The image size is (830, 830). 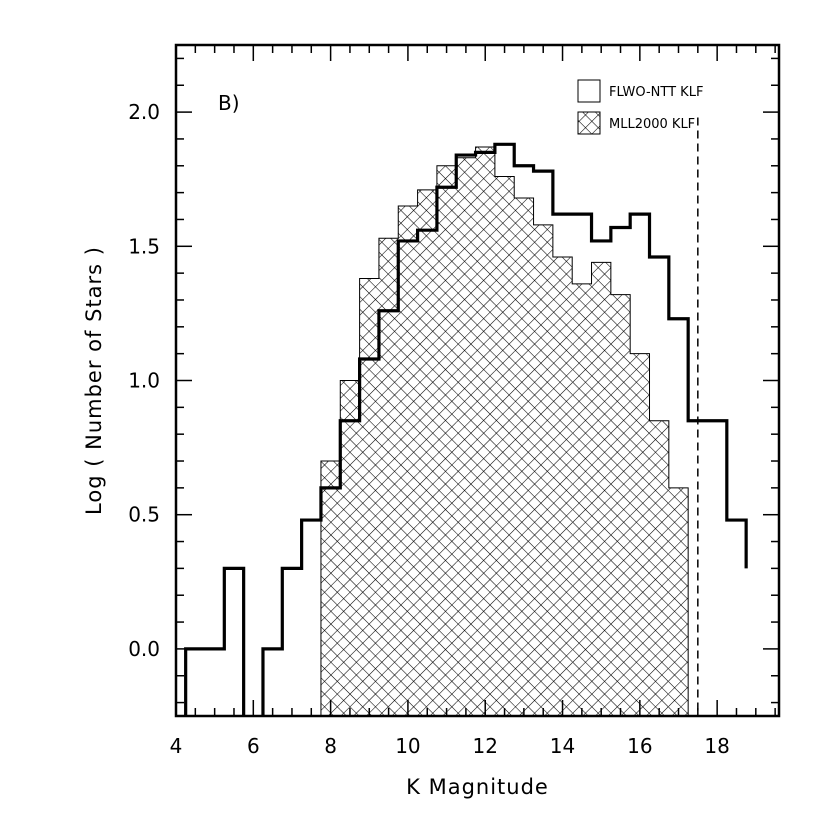 What do you see at coordinates (407, 746) in the screenshot?
I see `x-tick-label: 10` at bounding box center [407, 746].